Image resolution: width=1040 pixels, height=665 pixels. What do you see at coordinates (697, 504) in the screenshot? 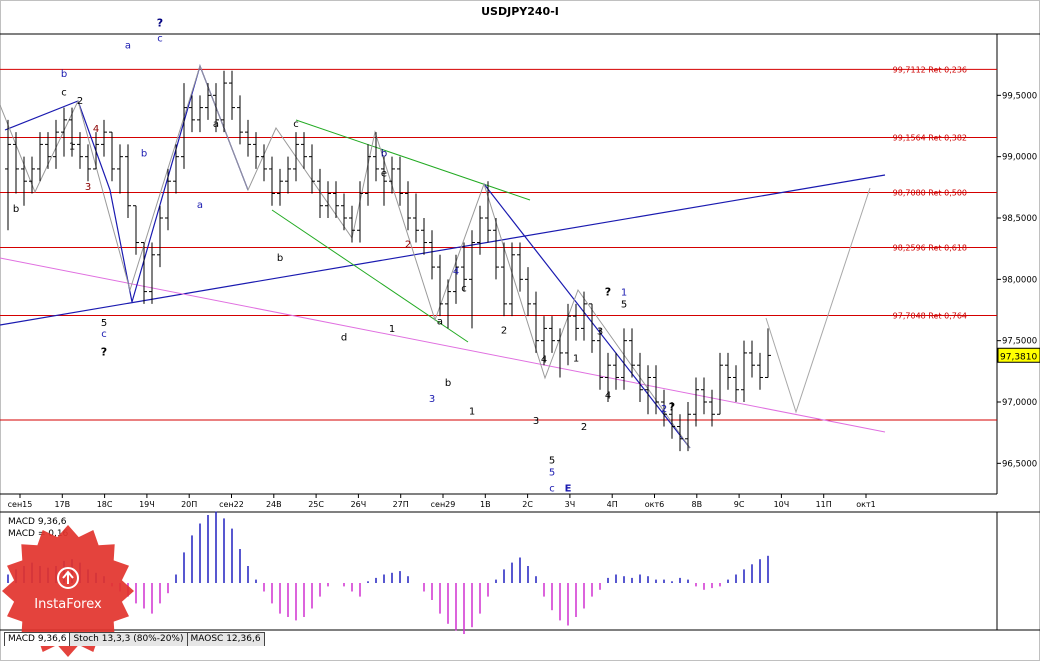
I see `x-tick-label: 8В` at bounding box center [697, 504].